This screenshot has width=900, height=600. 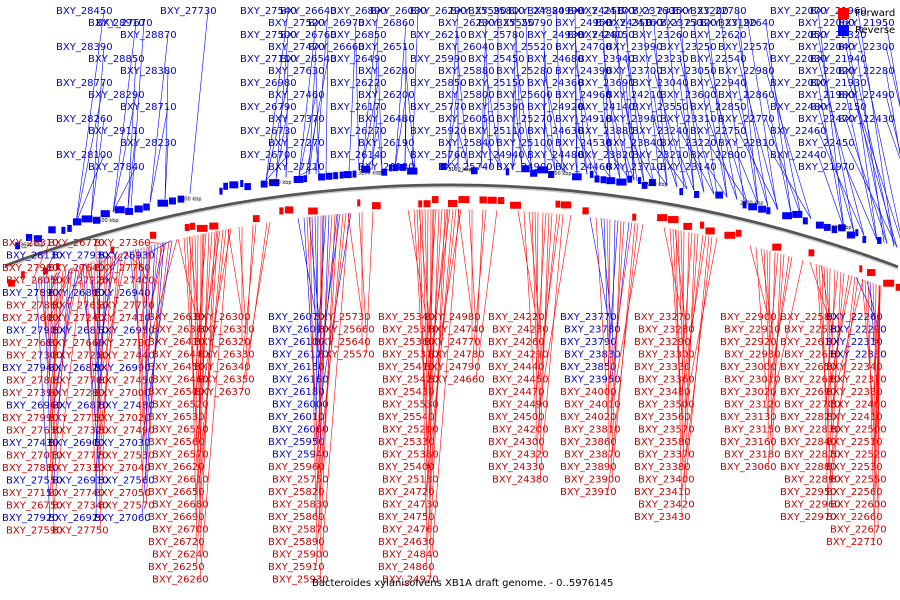 What do you see at coordinates (555, 83) in the screenshot?
I see `reverse-gene-label: BXY_24360` at bounding box center [555, 83].